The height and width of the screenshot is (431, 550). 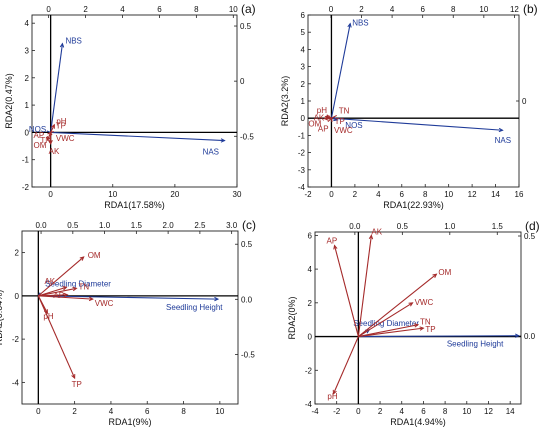 I want to click on x-axis-title: RDA1(4.94%), so click(x=418, y=422).